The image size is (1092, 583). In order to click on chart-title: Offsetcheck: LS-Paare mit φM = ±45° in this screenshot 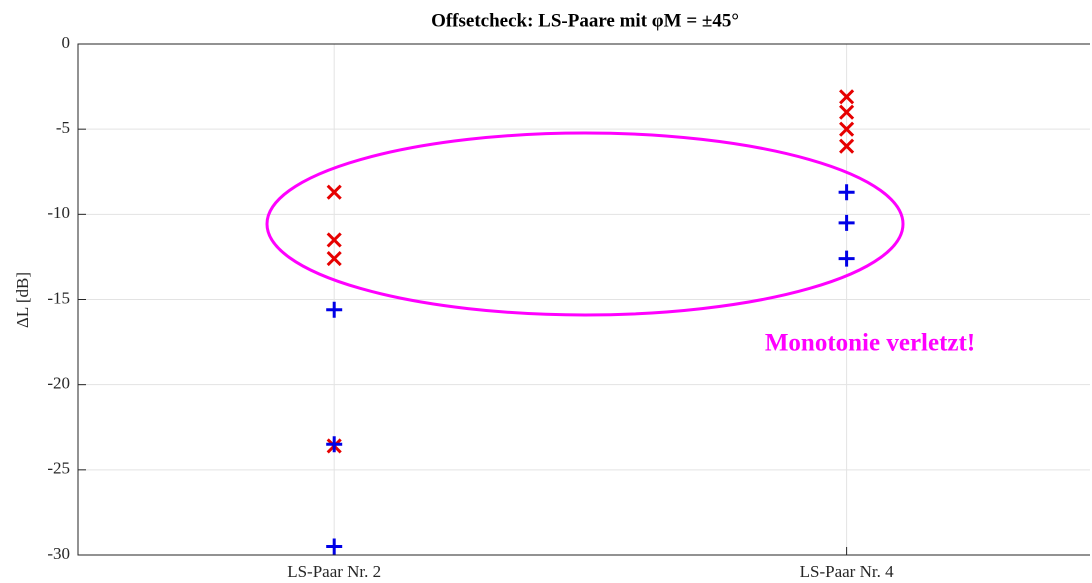, I will do `click(585, 20)`.